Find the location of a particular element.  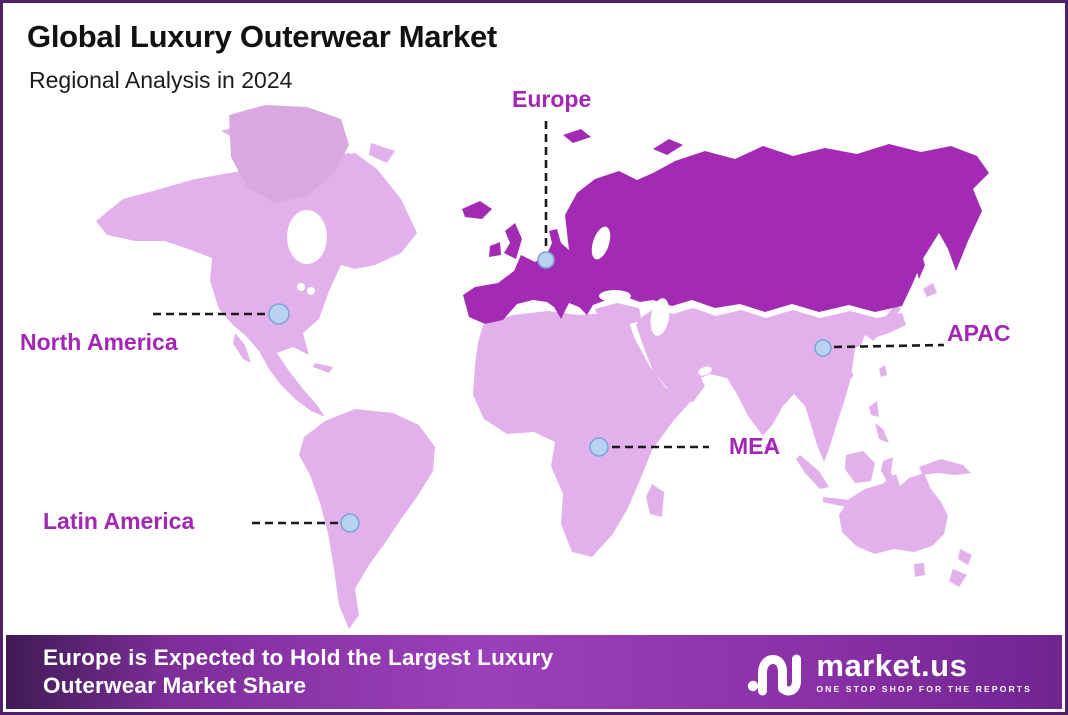

landmass-turkey is located at coordinates (618, 314).